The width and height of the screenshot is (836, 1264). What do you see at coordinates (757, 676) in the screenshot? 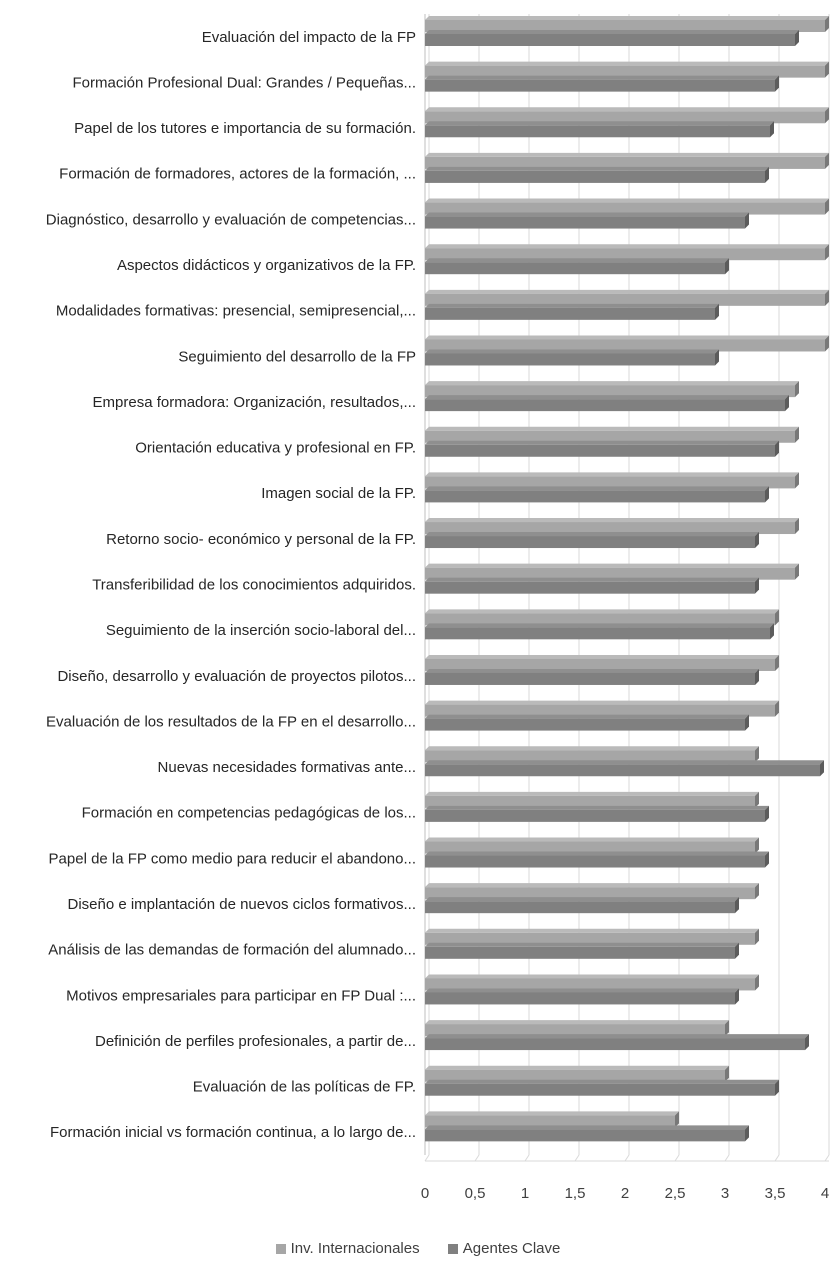
I see `bar-agentes-clave-14-side` at bounding box center [757, 676].